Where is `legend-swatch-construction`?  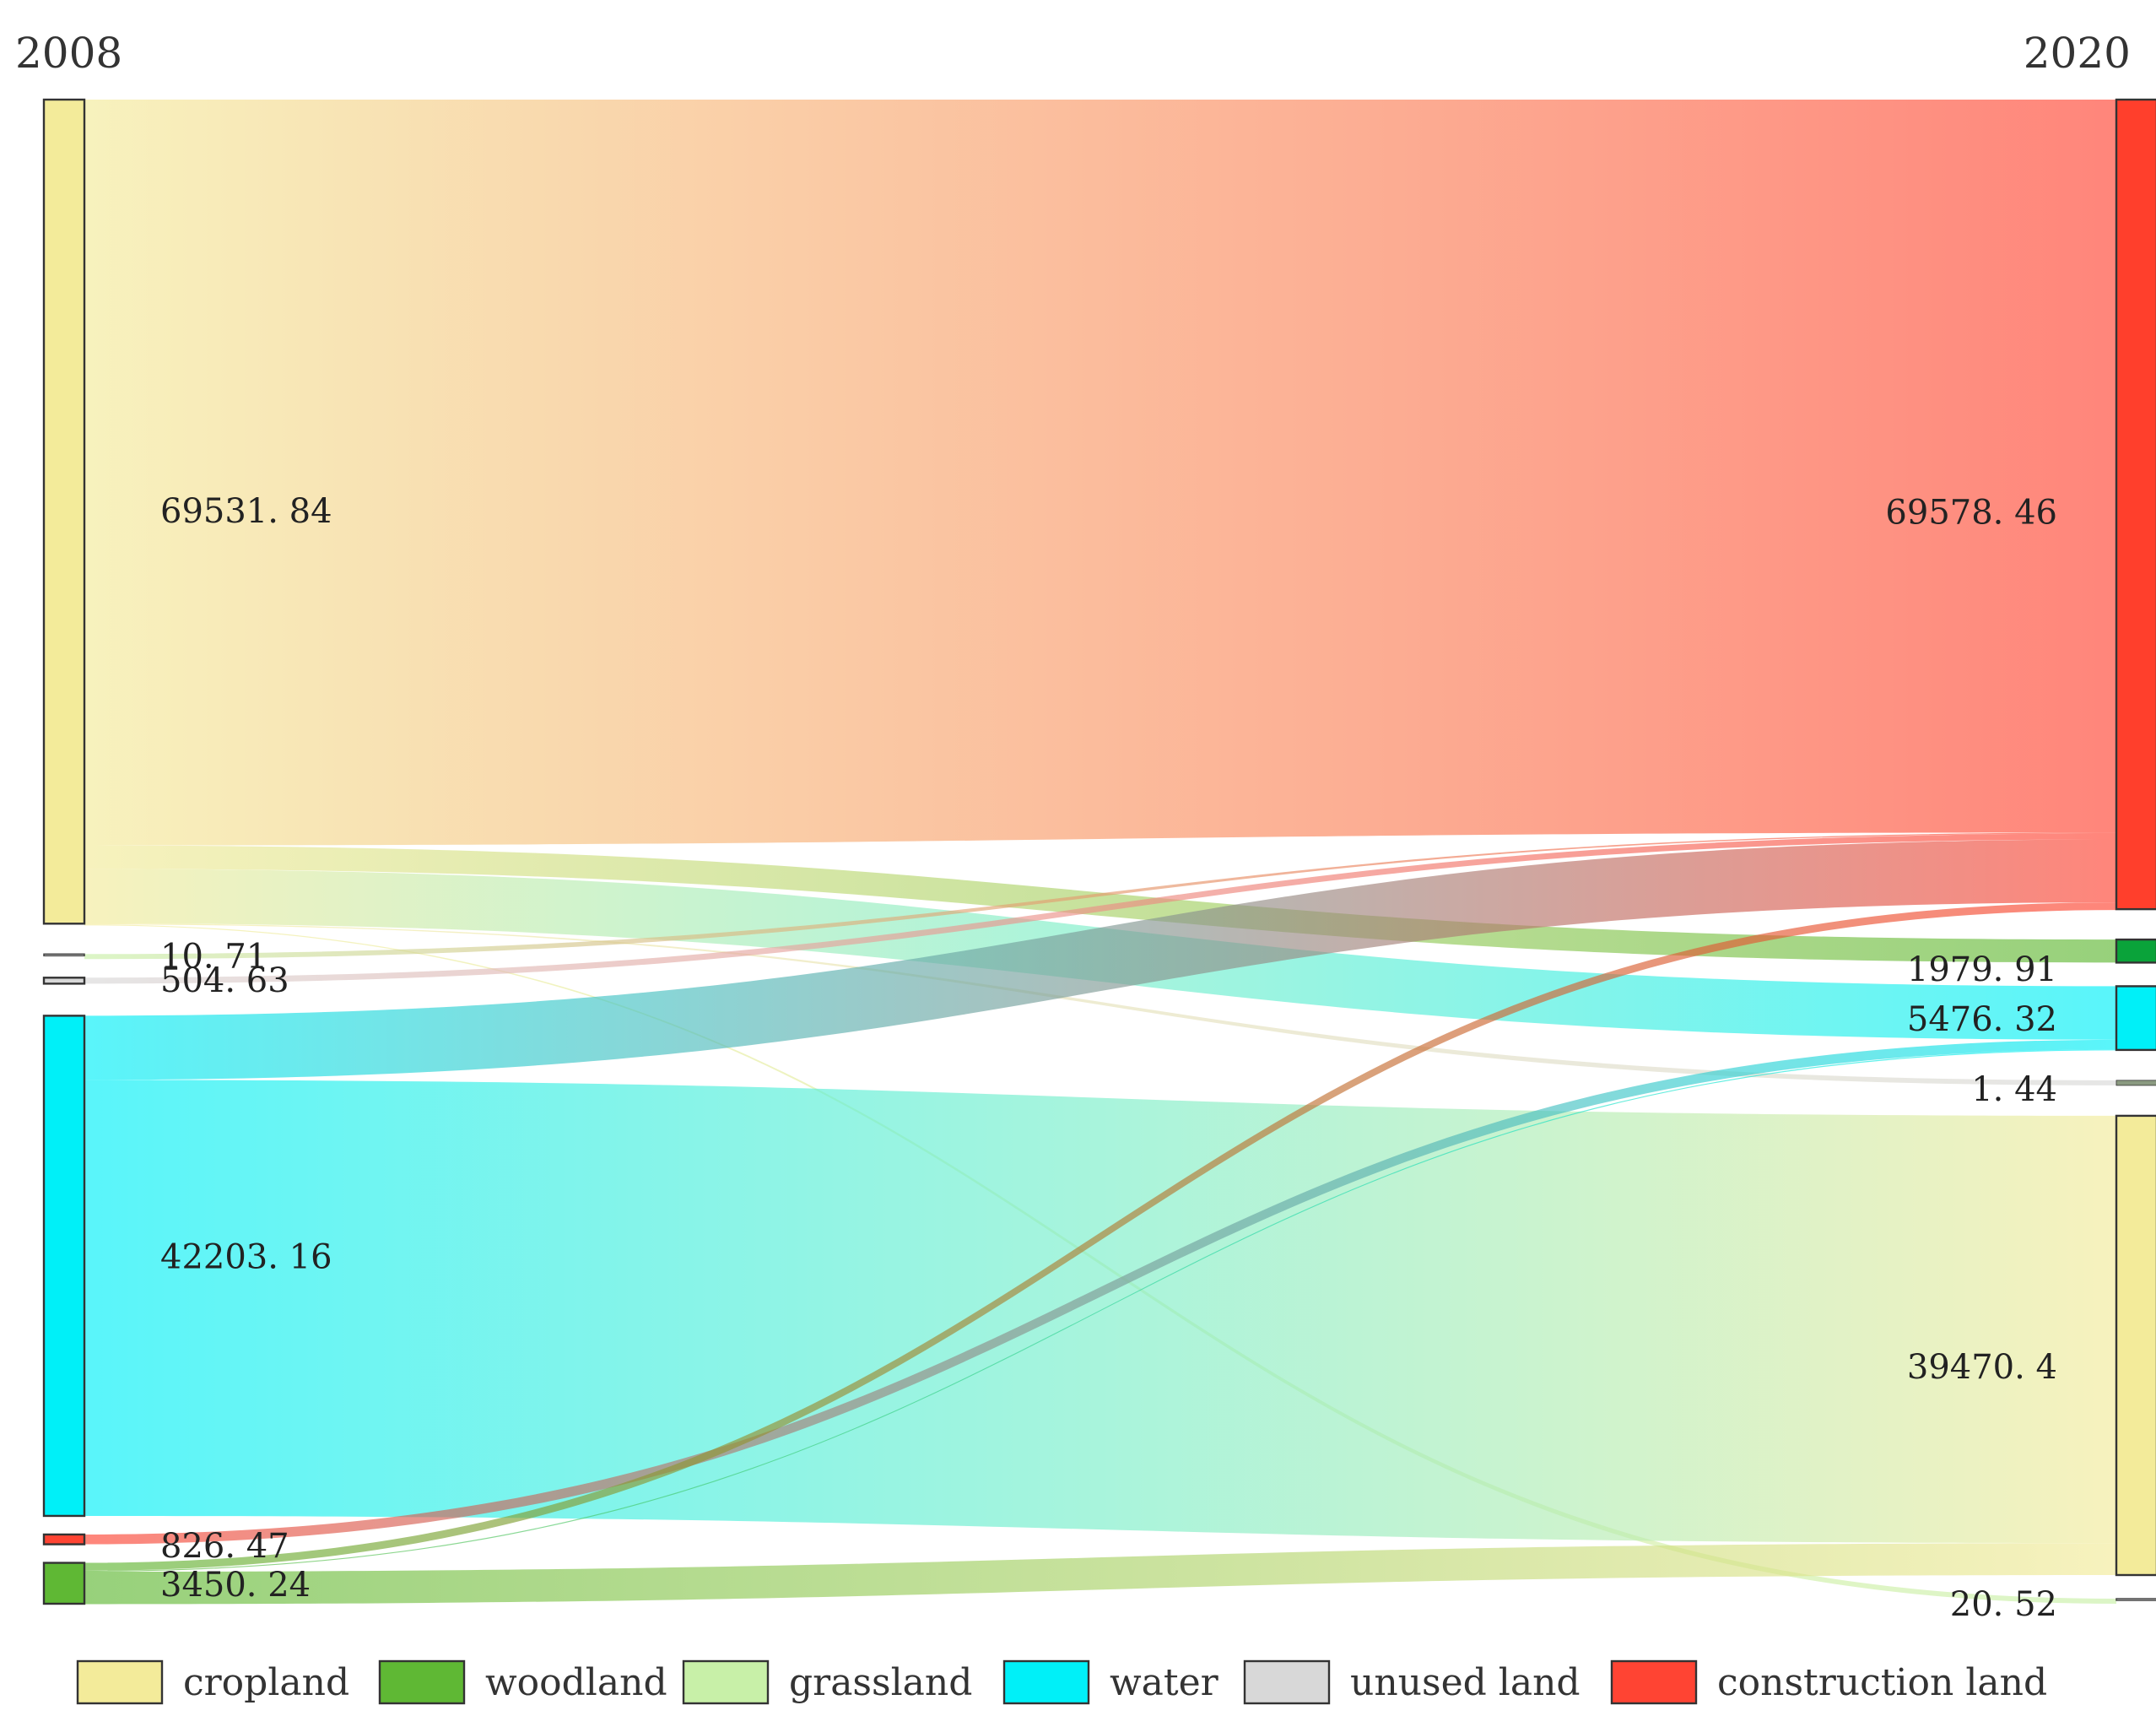 legend-swatch-construction is located at coordinates (1654, 1682).